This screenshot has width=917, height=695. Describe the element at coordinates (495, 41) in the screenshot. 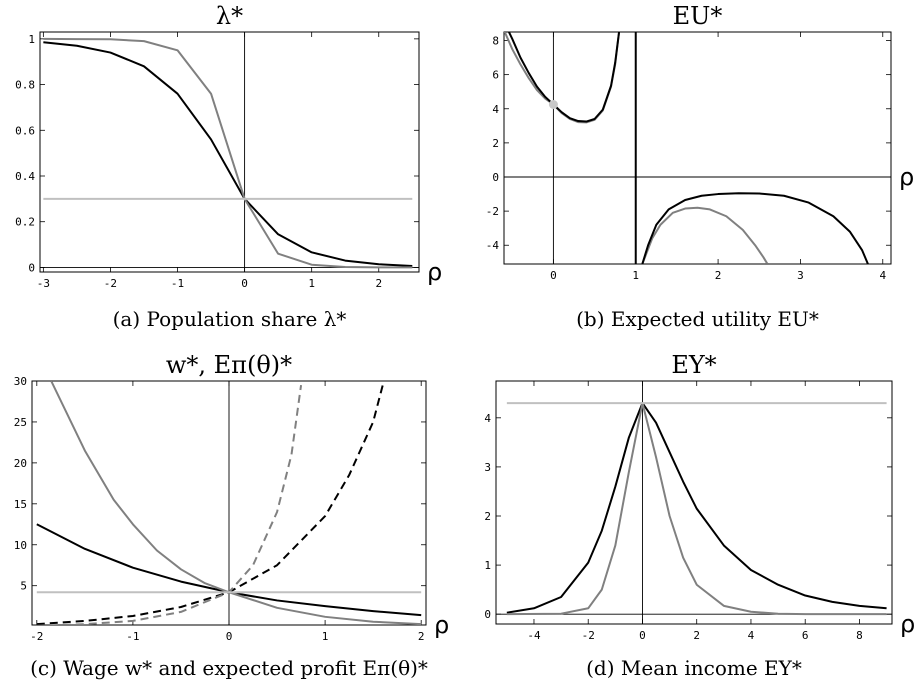

I see `y-tick-label: 8` at that location.